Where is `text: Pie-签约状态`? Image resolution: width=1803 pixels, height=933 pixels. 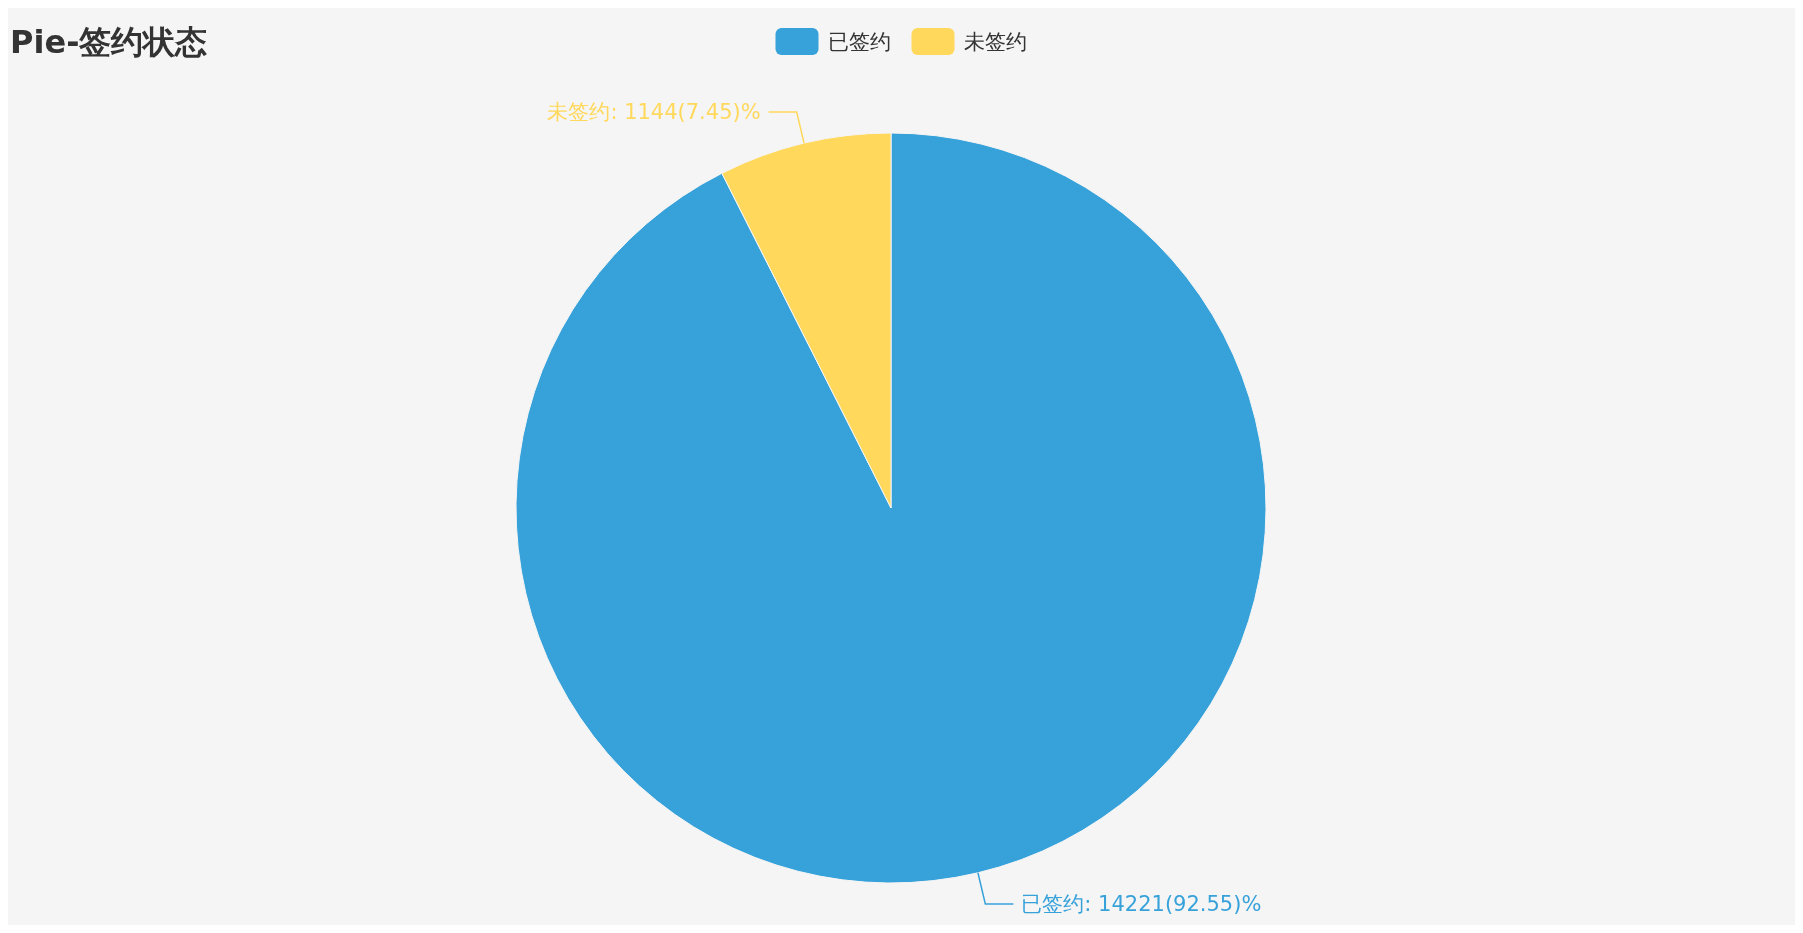
text: Pie-签约状态 is located at coordinates (109, 42).